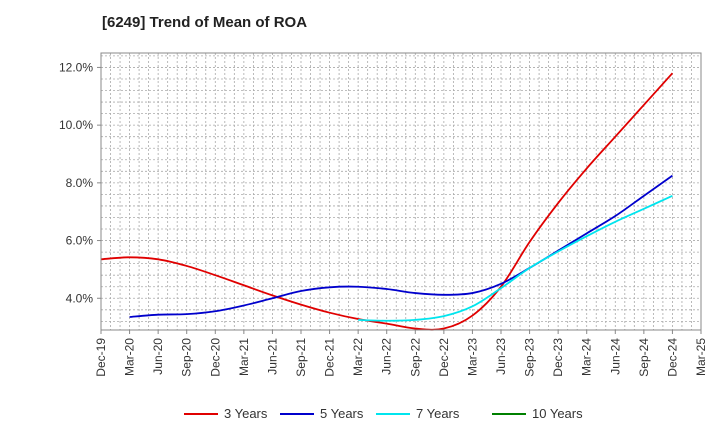  Describe the element at coordinates (358, 357) in the screenshot. I see `x-tick-label: Mar-22` at that location.